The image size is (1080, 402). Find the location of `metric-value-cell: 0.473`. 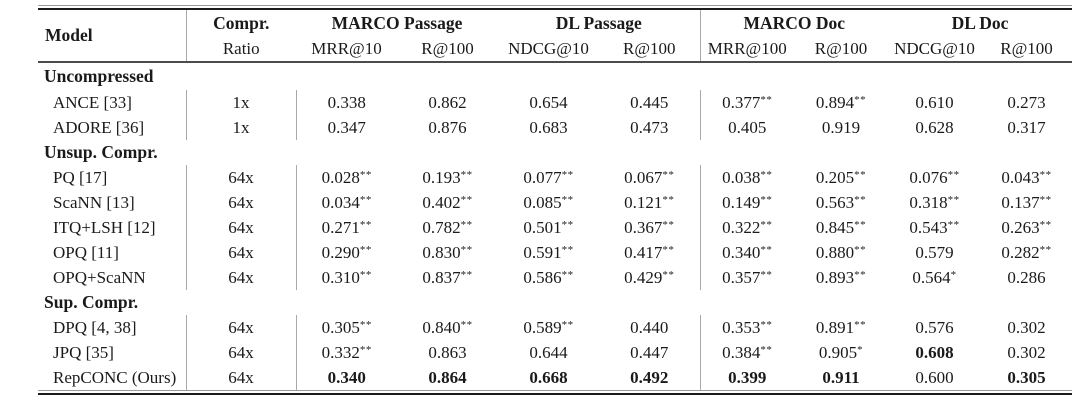

metric-value-cell: 0.473 is located at coordinates (649, 127).